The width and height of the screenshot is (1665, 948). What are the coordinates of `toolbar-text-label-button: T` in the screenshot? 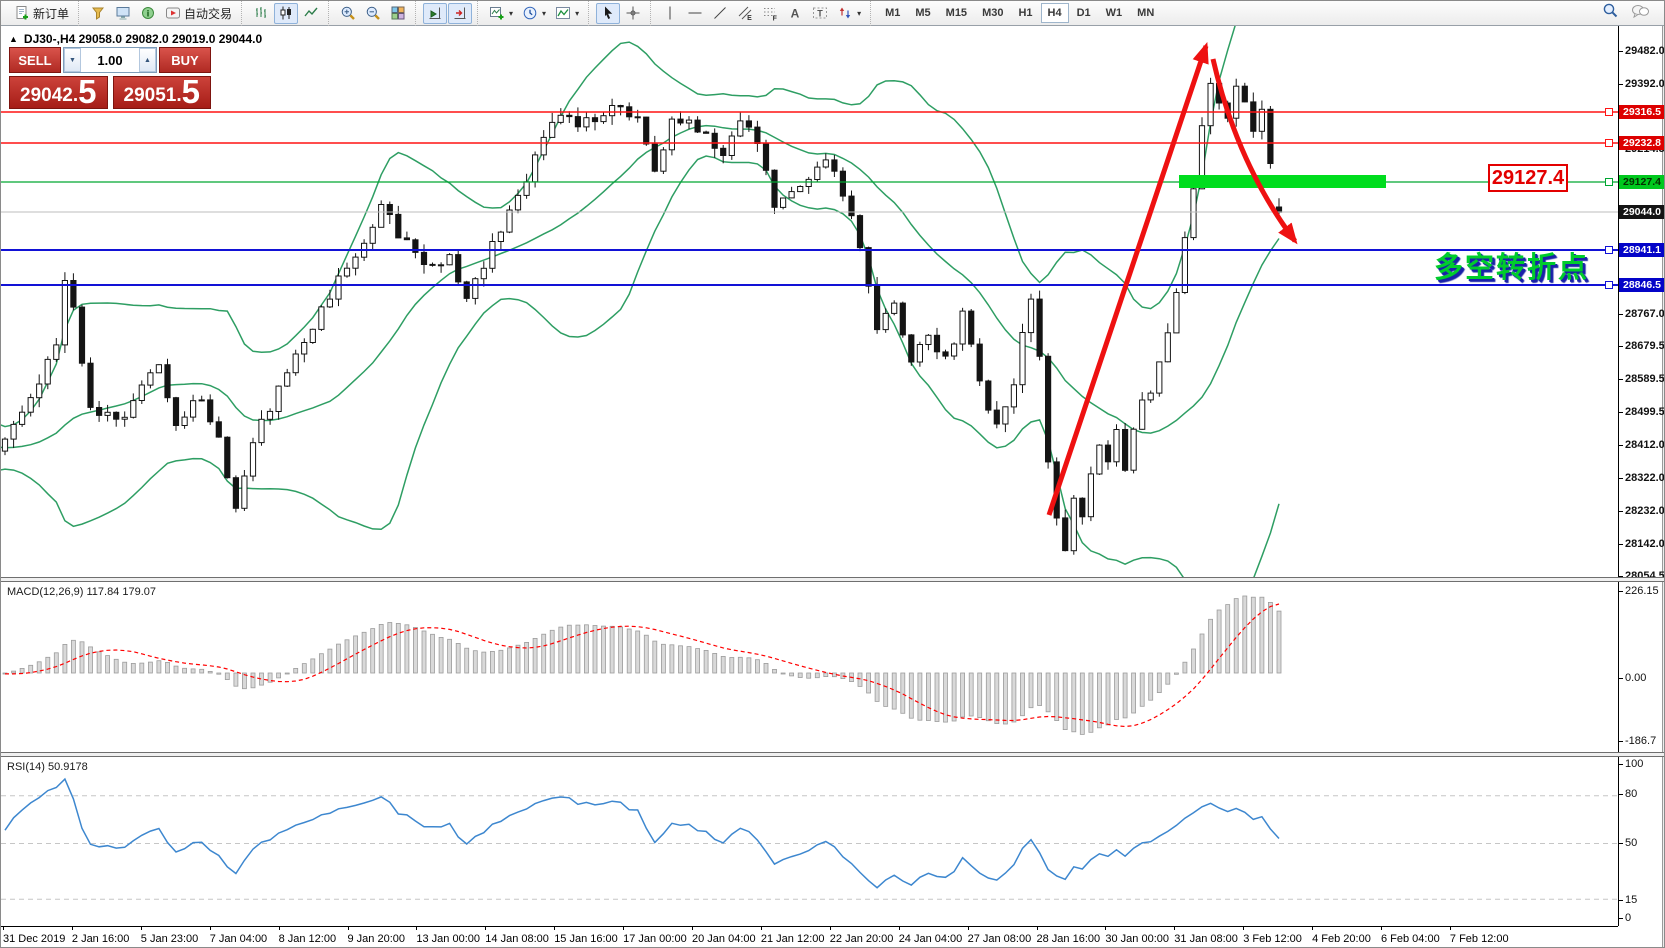 It's located at (820, 13).